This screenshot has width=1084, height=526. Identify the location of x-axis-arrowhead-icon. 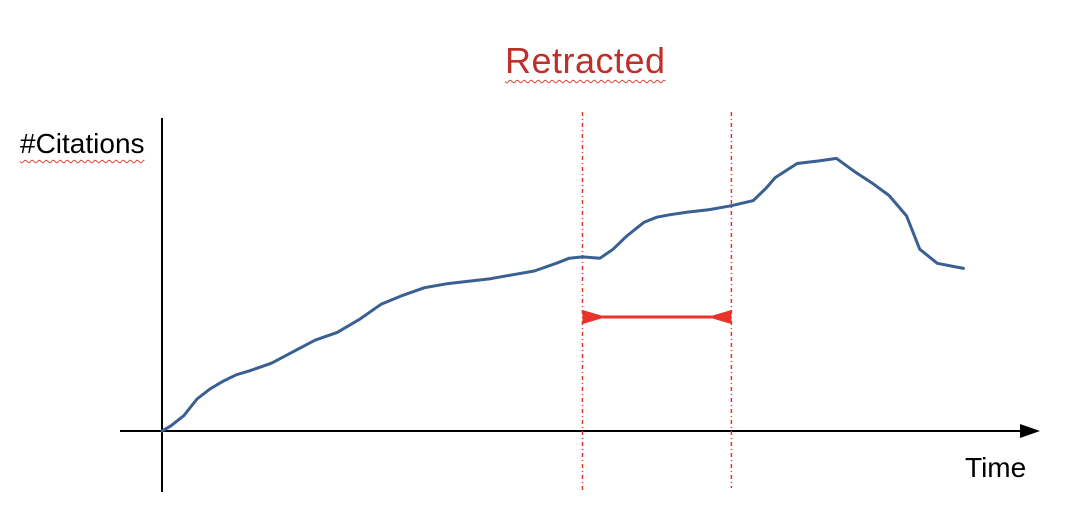
(1030, 431).